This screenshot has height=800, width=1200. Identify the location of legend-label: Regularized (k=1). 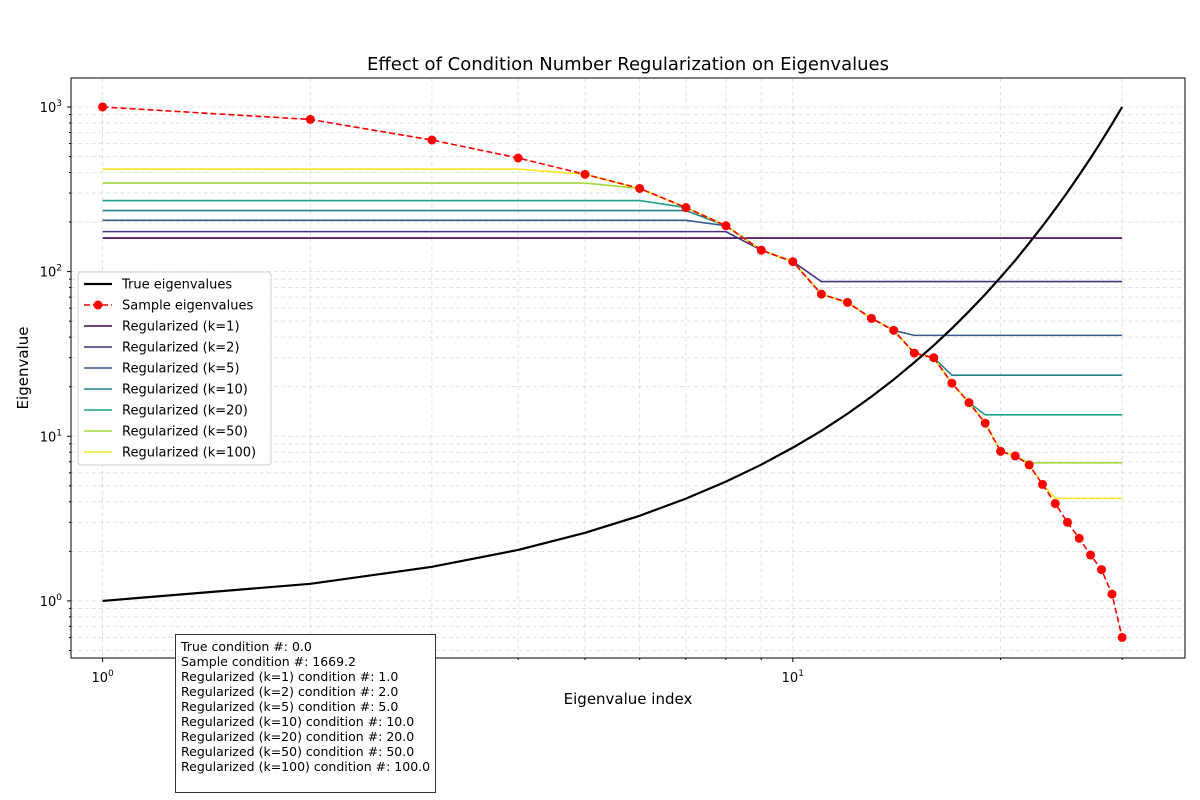
(181, 327).